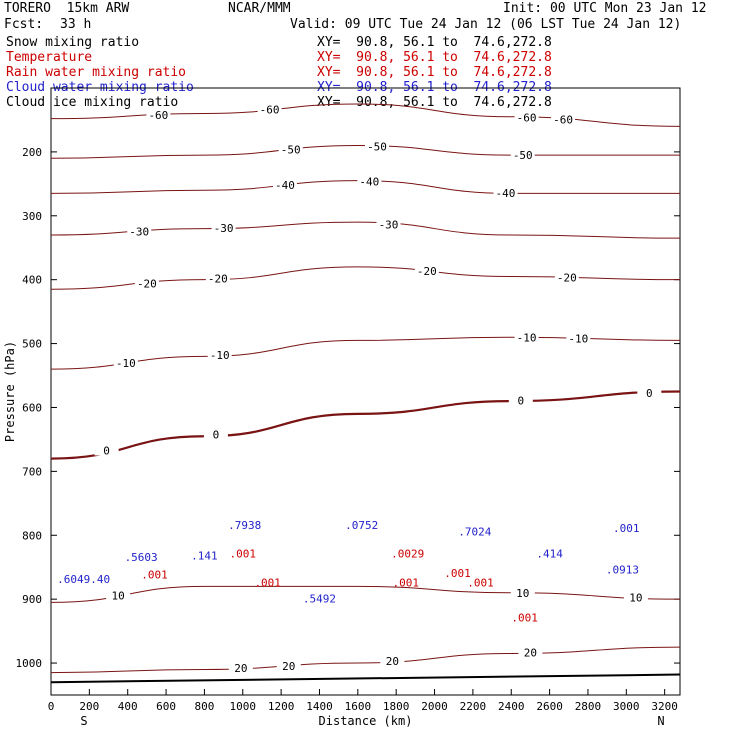 The image size is (740, 740). What do you see at coordinates (204, 706) in the screenshot?
I see `x-tick-label: 800` at bounding box center [204, 706].